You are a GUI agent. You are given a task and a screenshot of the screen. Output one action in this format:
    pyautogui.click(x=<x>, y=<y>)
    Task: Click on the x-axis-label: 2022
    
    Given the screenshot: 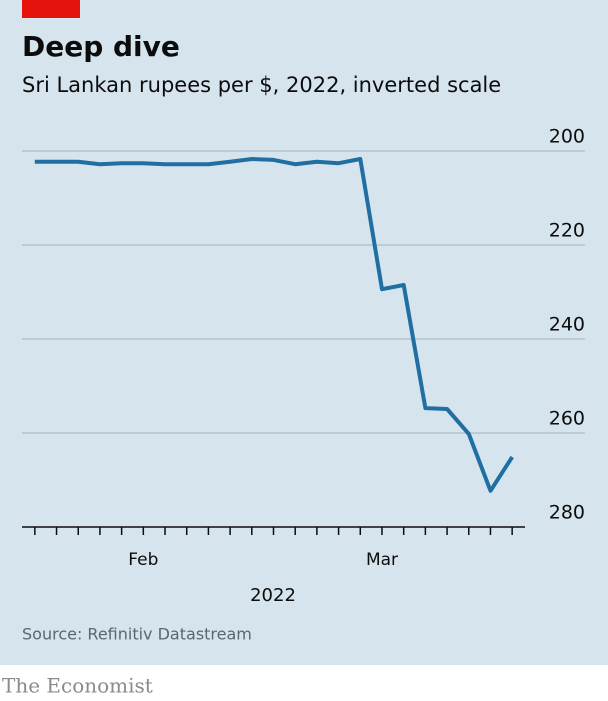 What is the action you would take?
    pyautogui.click(x=273, y=595)
    